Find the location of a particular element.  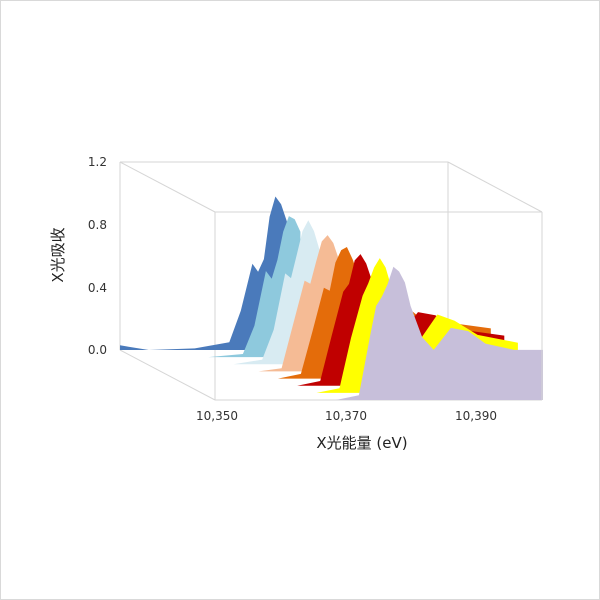

y-tick-label: 1.2 is located at coordinates (97, 162).